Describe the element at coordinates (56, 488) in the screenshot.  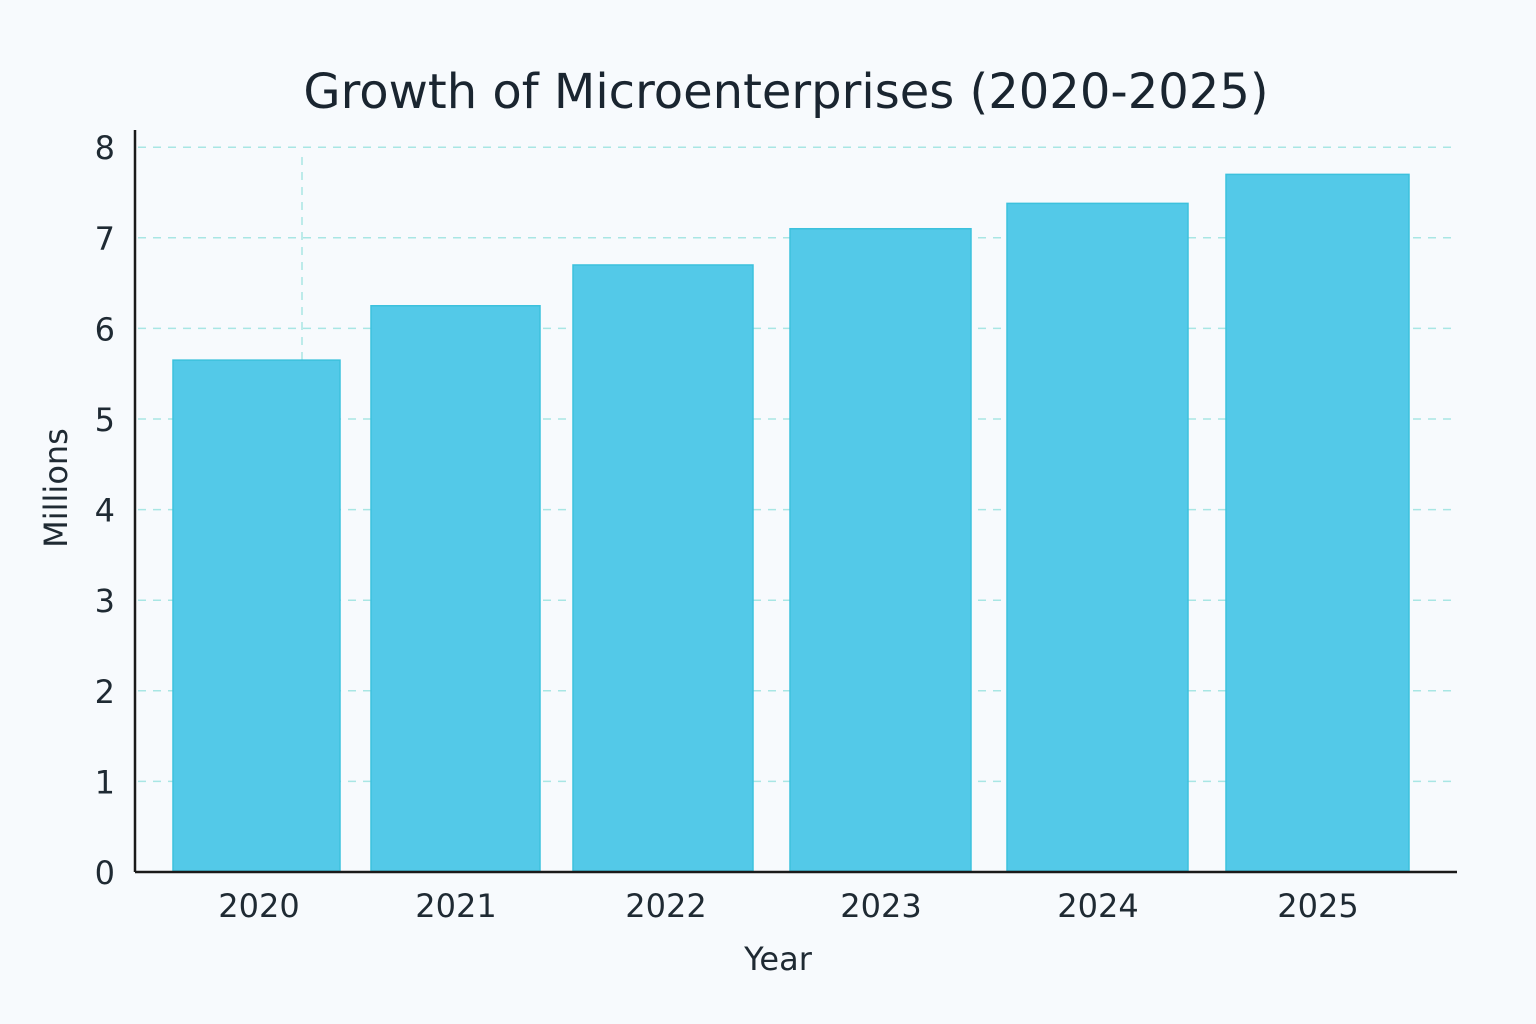
I see `y-axis-label: Millions` at that location.